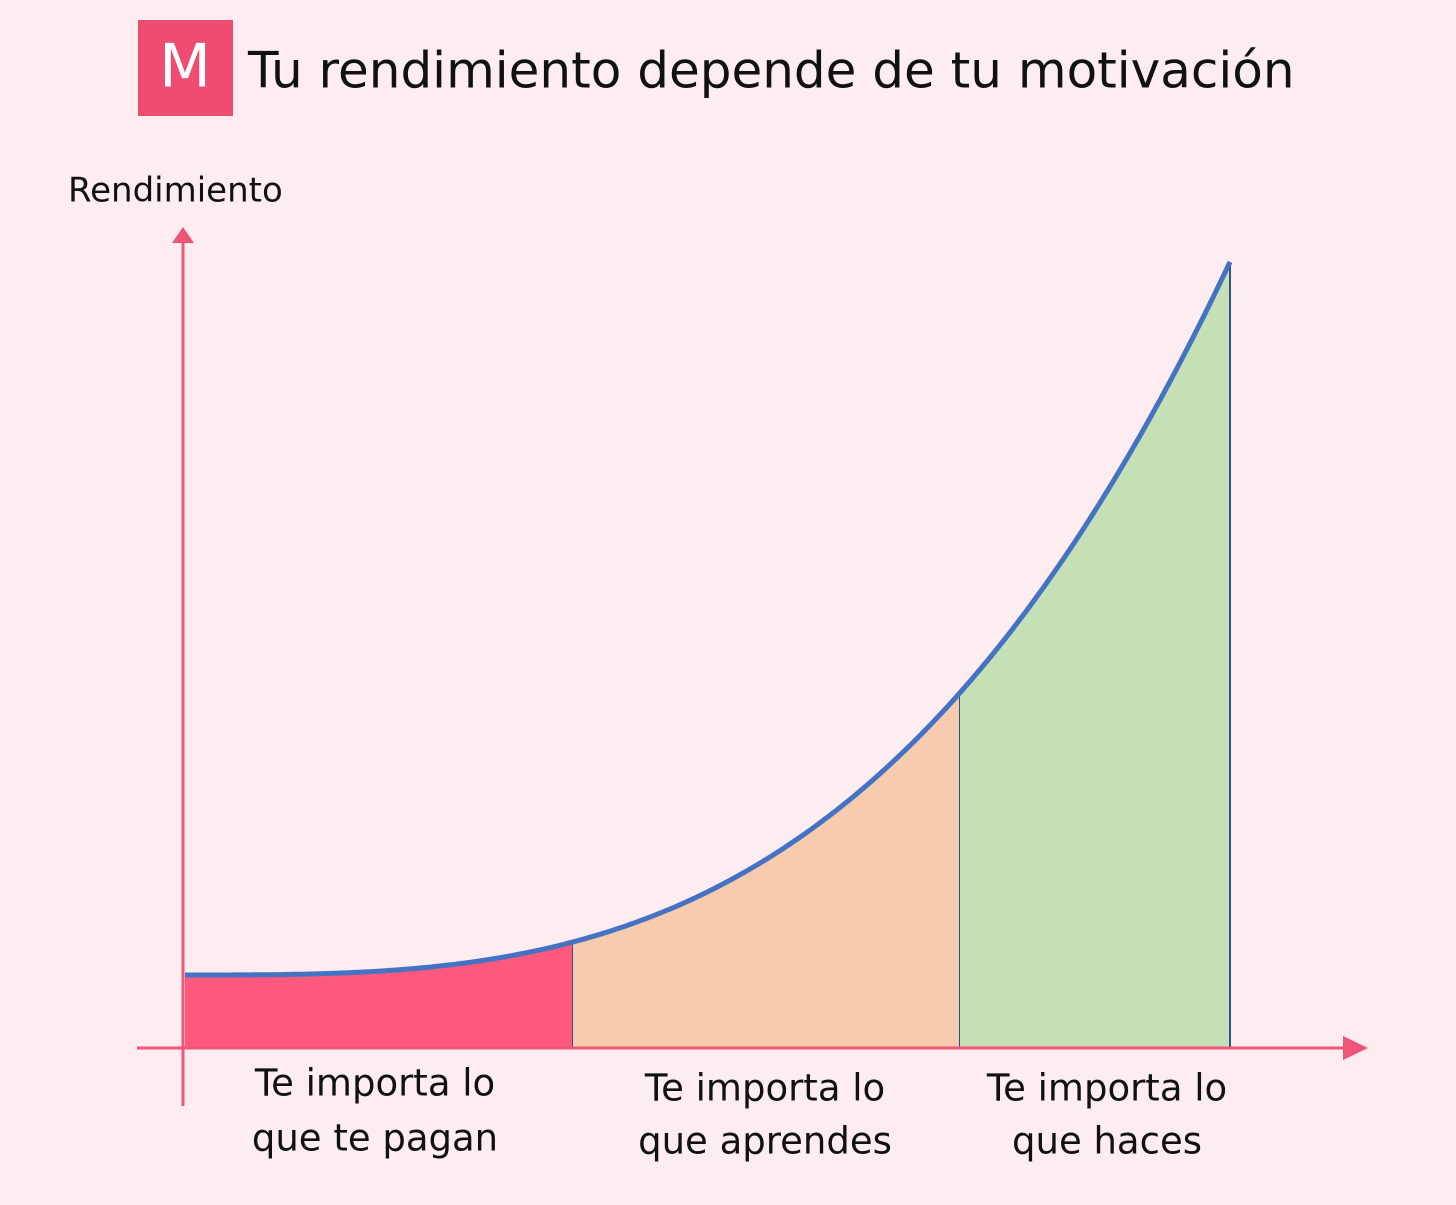 The width and height of the screenshot is (1456, 1205). What do you see at coordinates (375, 1138) in the screenshot?
I see `zone-label: que te pagan` at bounding box center [375, 1138].